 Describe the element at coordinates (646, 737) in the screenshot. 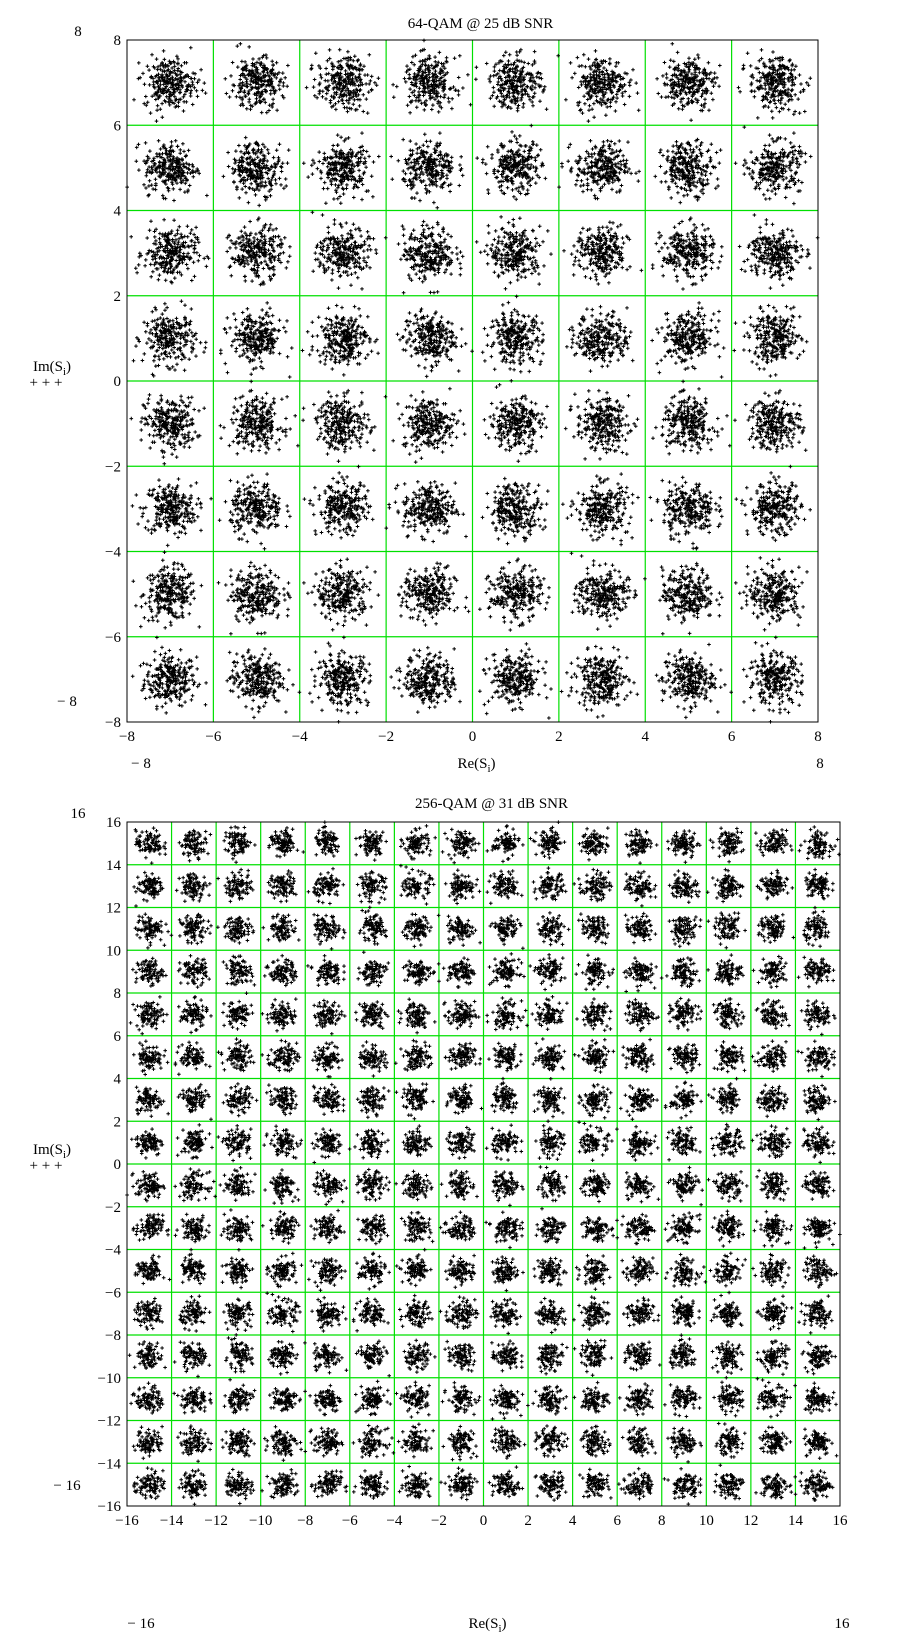

I see `x-tick-label: 4` at that location.